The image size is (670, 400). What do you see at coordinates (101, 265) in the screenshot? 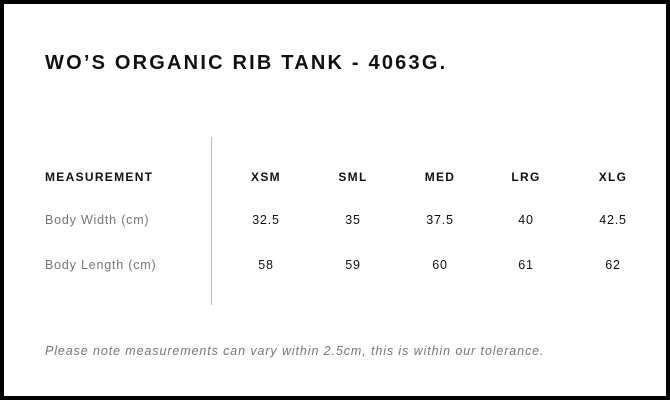
I see `row-label: Body Length (cm)` at bounding box center [101, 265].